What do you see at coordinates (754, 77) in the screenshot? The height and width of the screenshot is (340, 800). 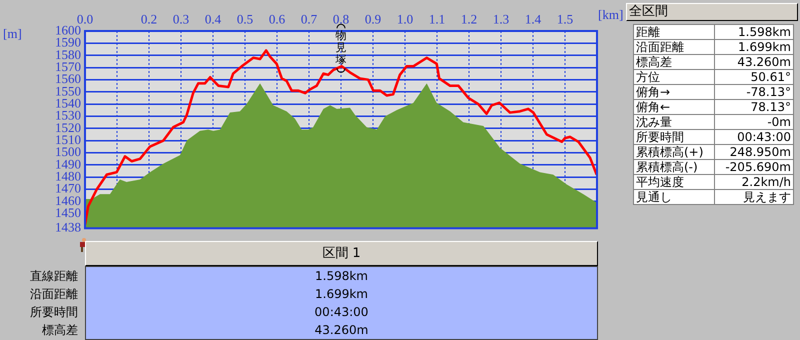 I see `text: 50.61°` at bounding box center [754, 77].